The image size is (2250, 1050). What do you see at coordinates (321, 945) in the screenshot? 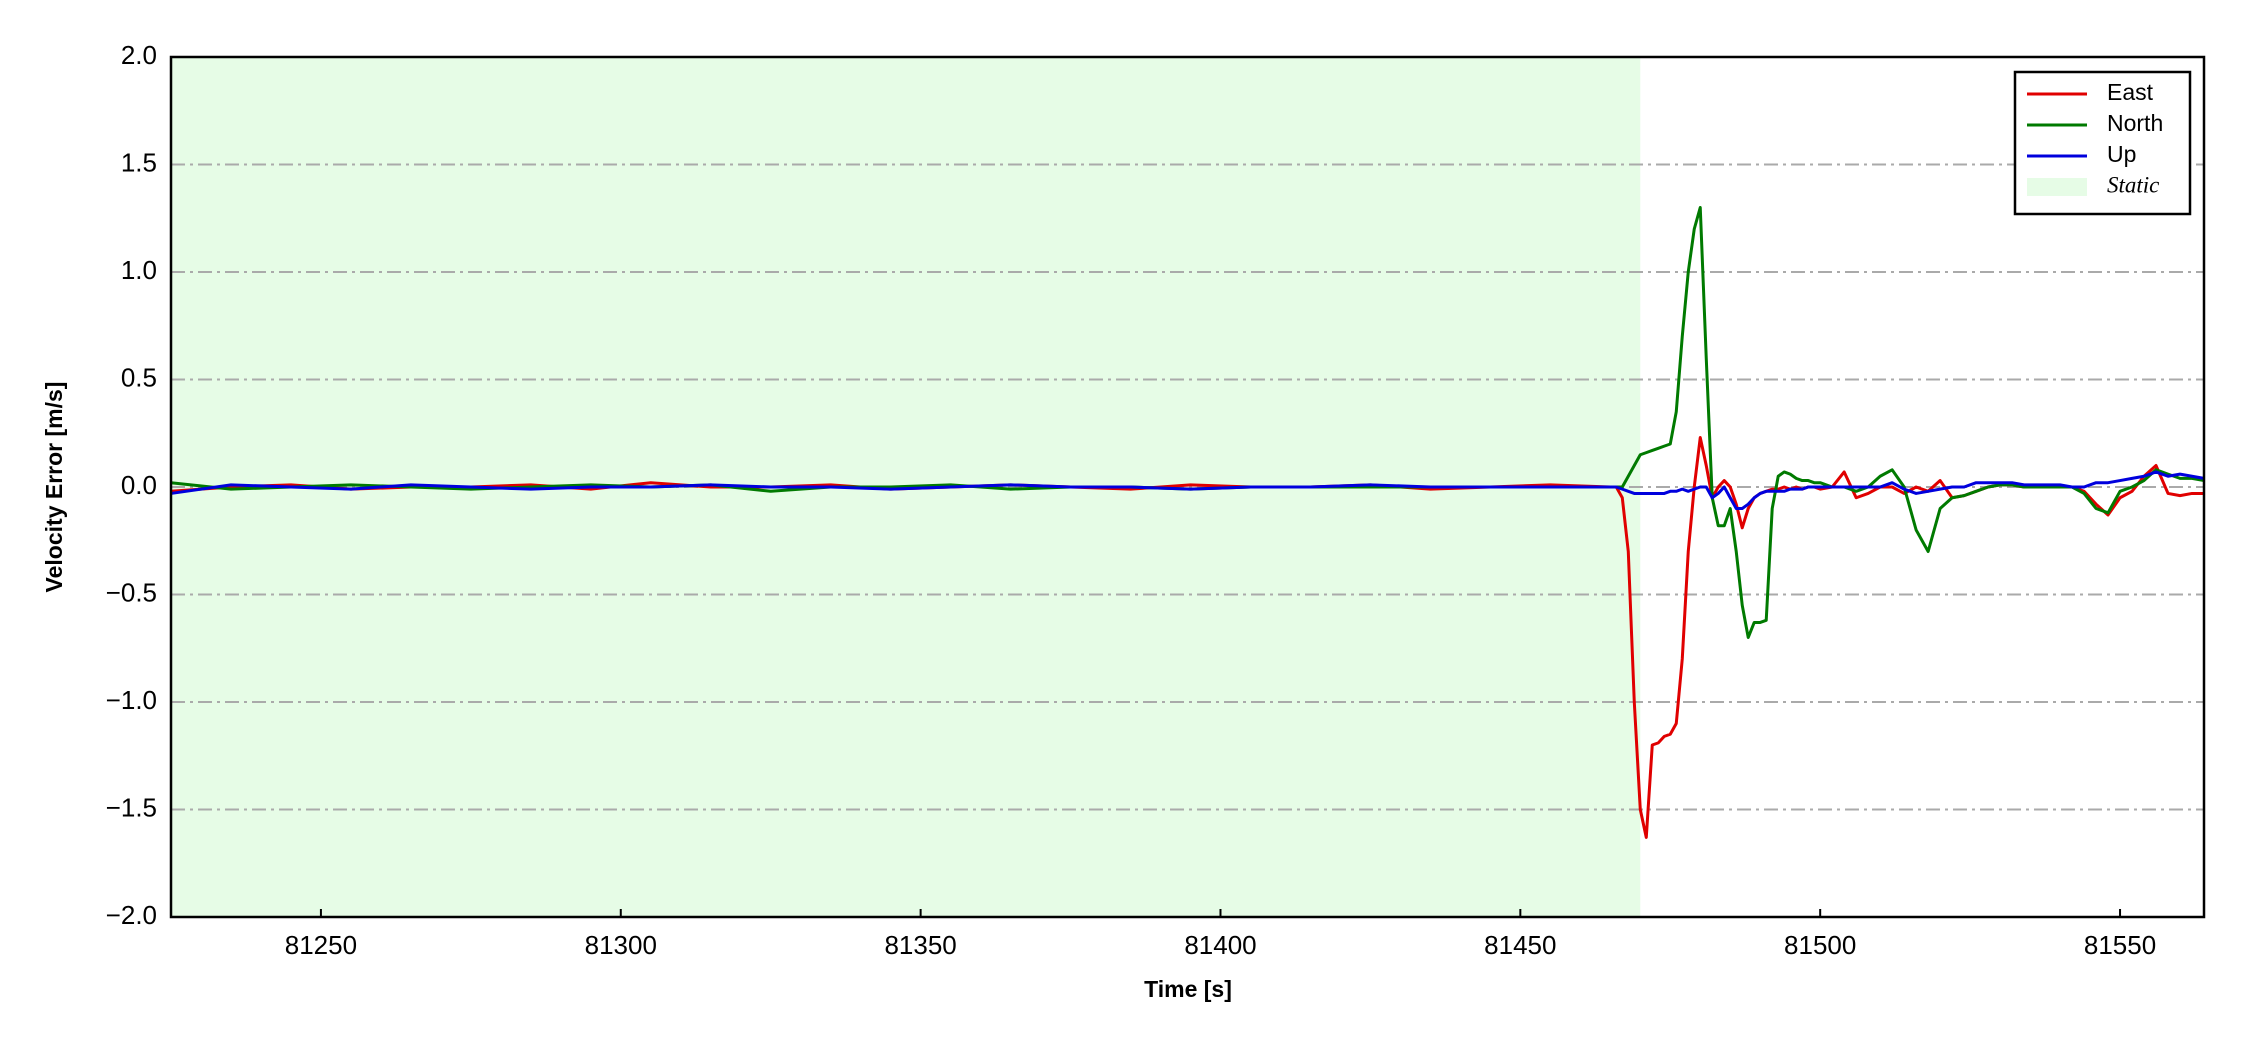
I see `x-tick-label: 81250` at bounding box center [321, 945].